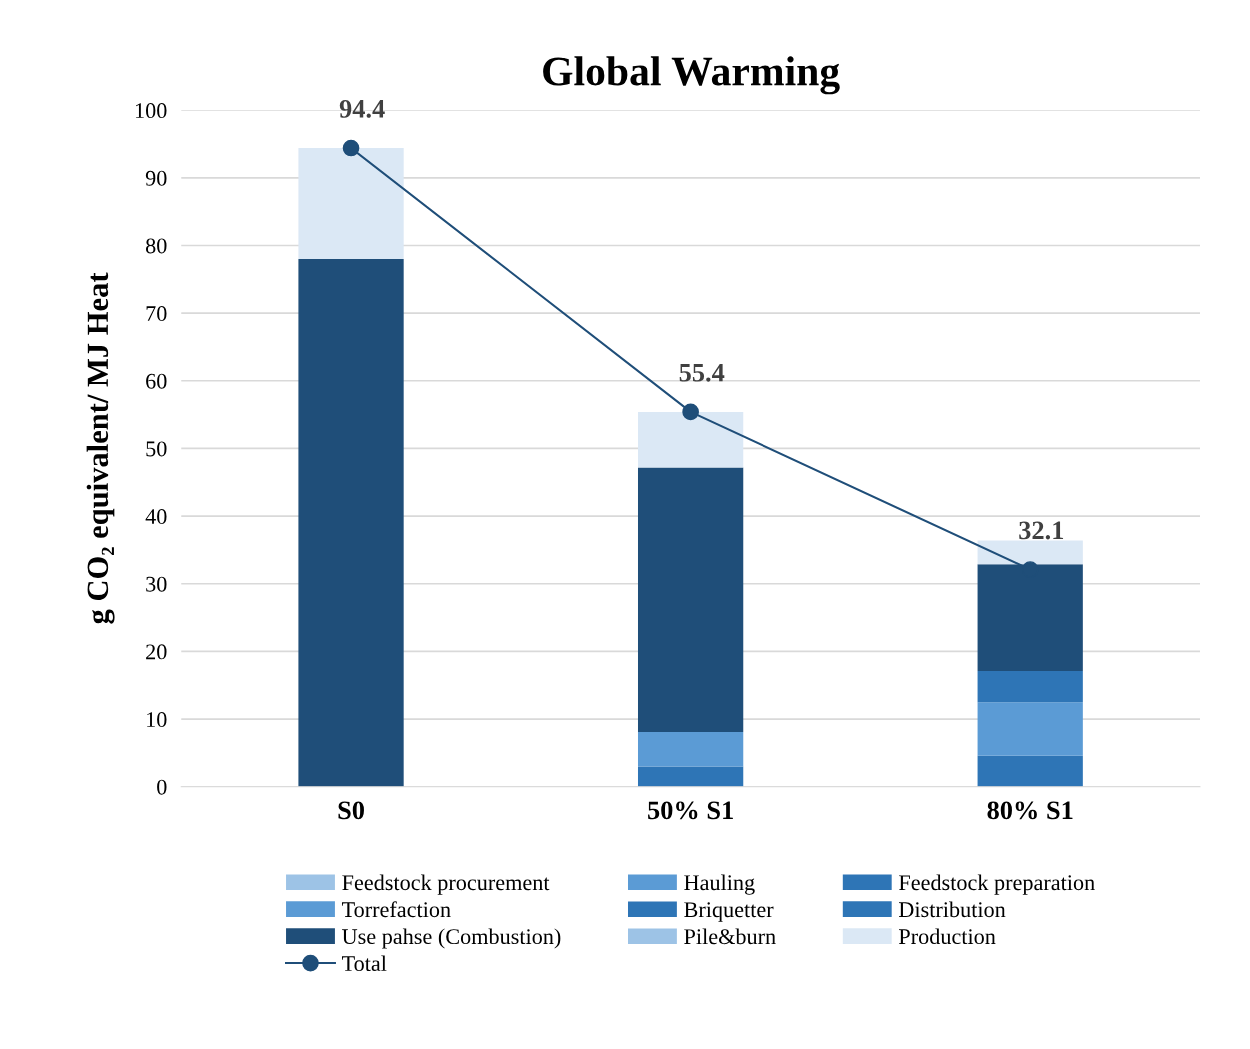 The width and height of the screenshot is (1250, 1049). I want to click on chart-title: Global Warming, so click(691, 75).